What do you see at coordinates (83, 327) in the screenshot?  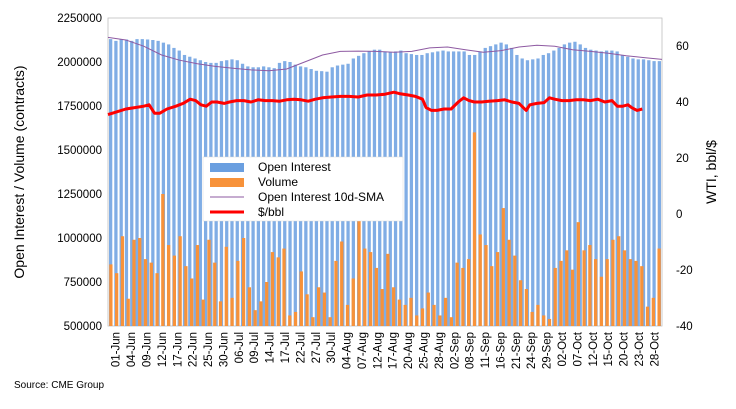 I see `y-tick-label: 500000` at bounding box center [83, 327].